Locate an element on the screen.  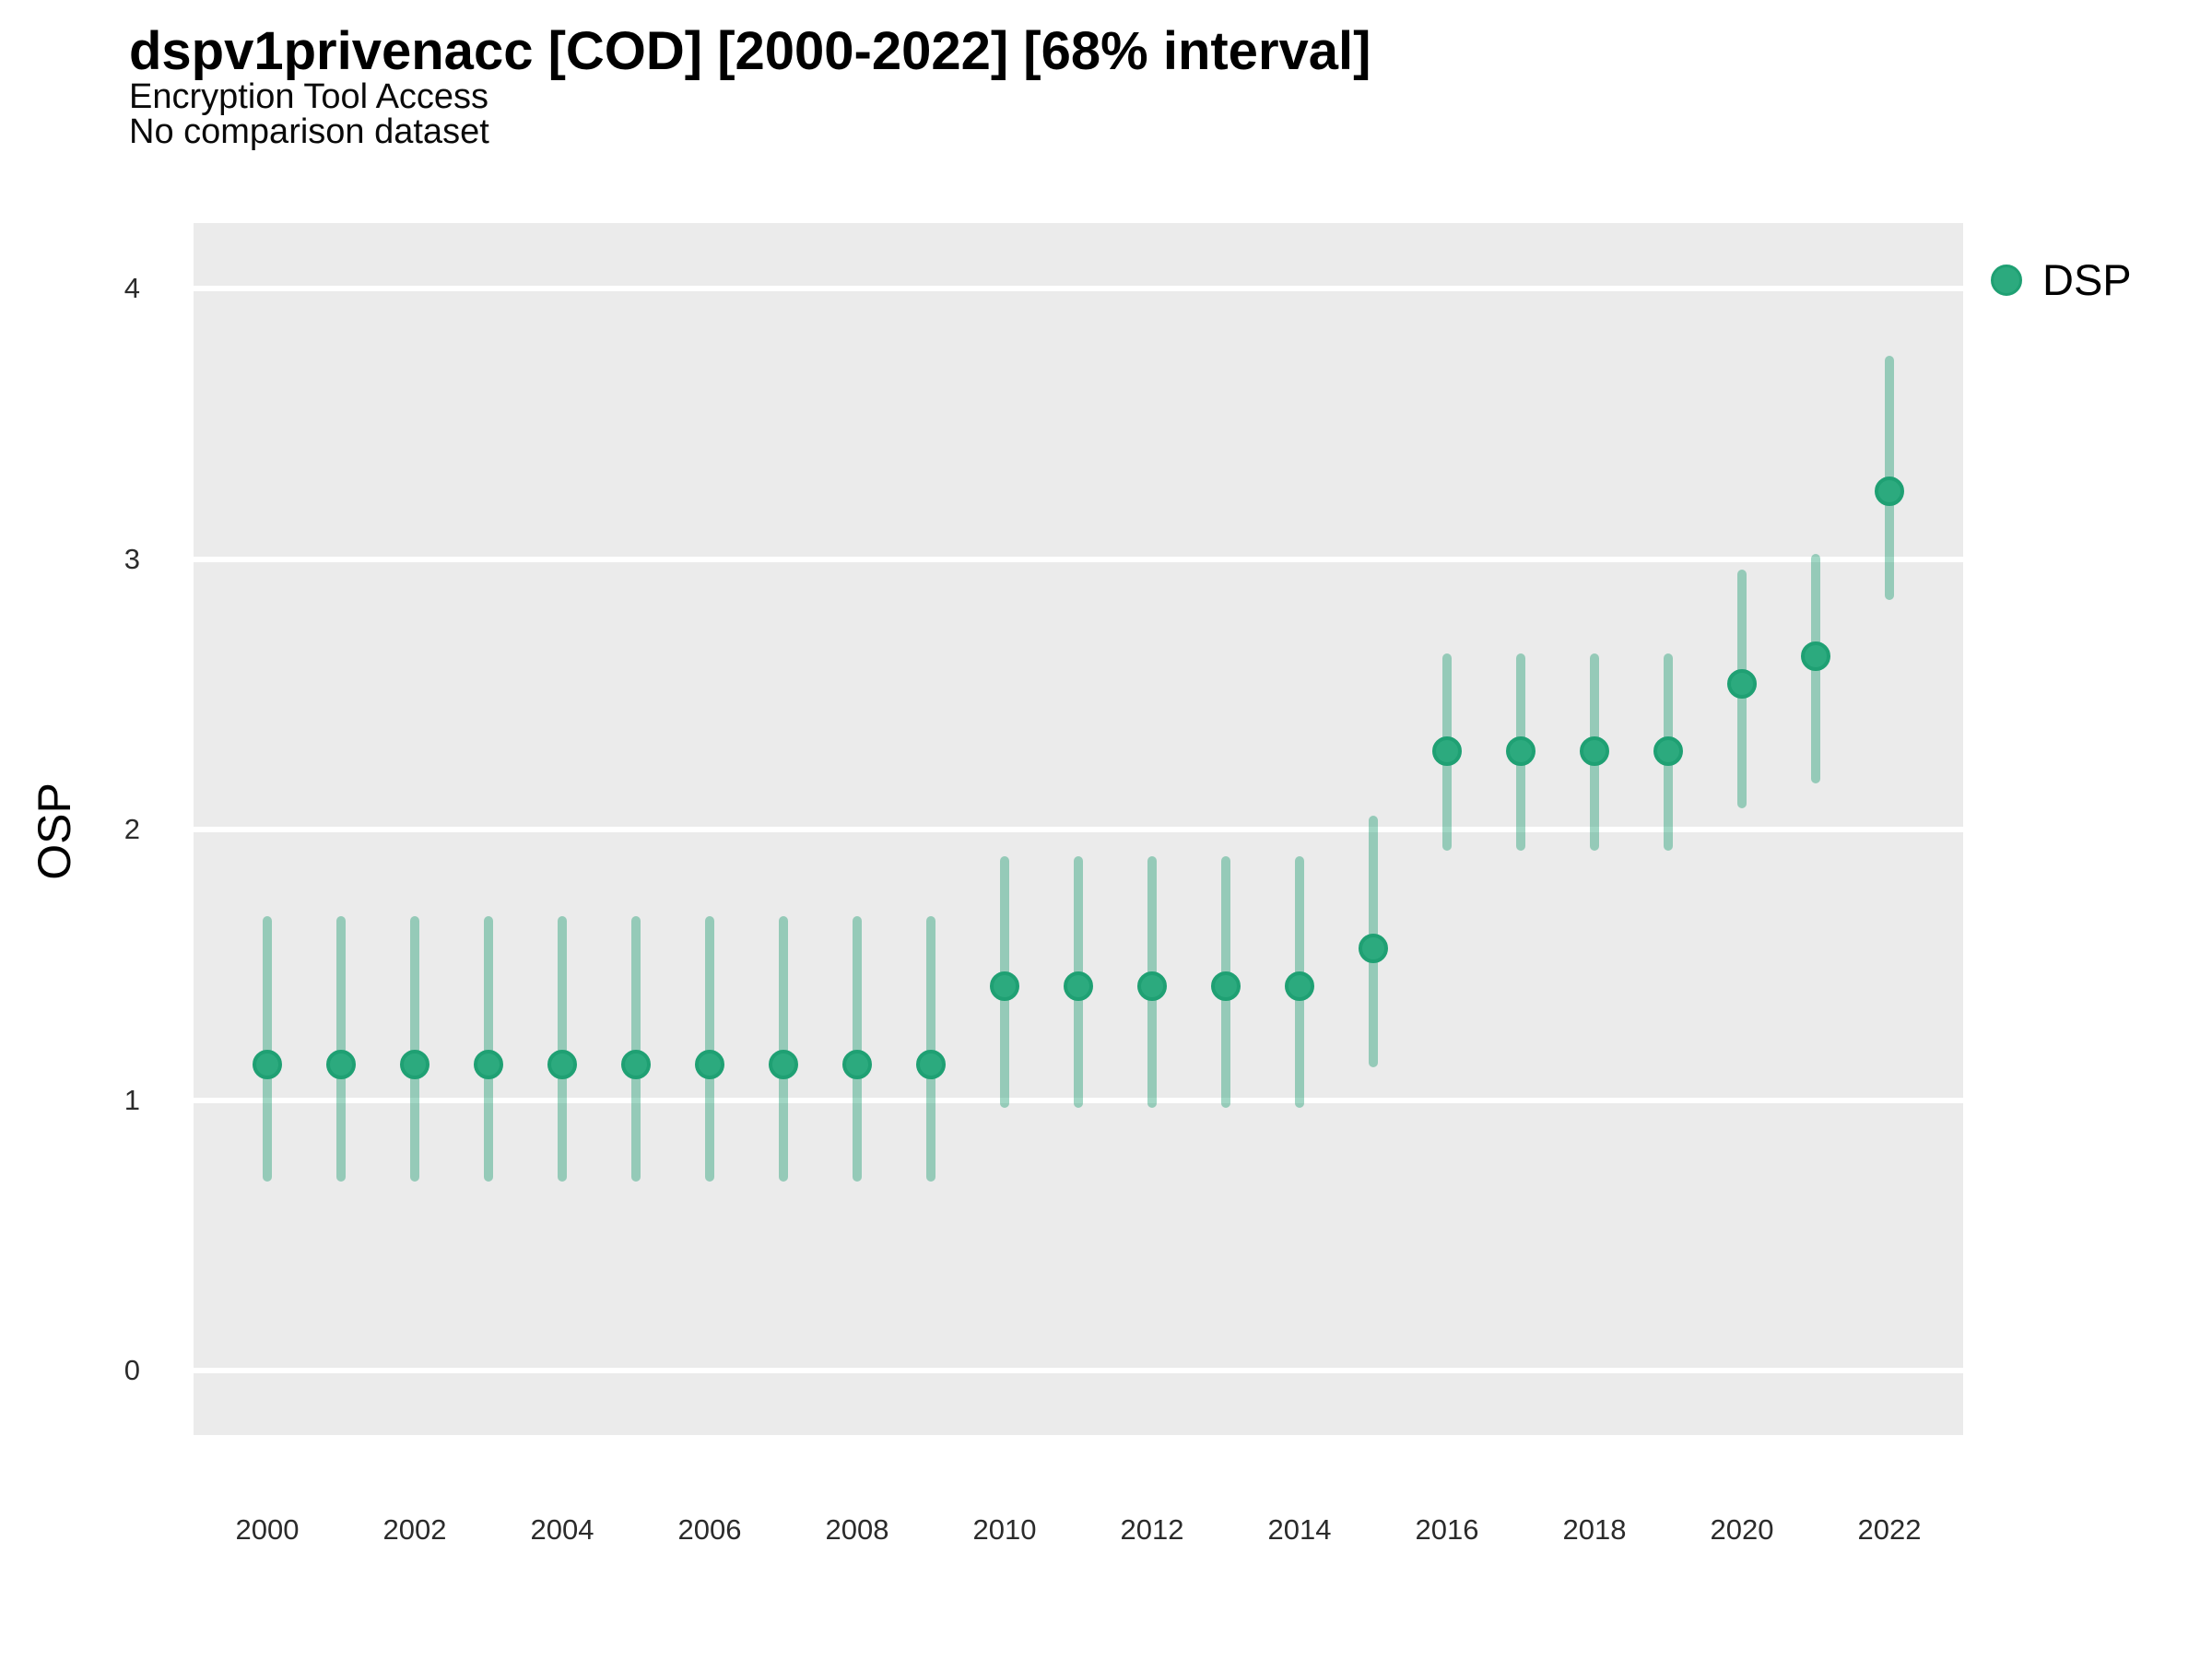
data-point-2006 is located at coordinates (709, 1065).